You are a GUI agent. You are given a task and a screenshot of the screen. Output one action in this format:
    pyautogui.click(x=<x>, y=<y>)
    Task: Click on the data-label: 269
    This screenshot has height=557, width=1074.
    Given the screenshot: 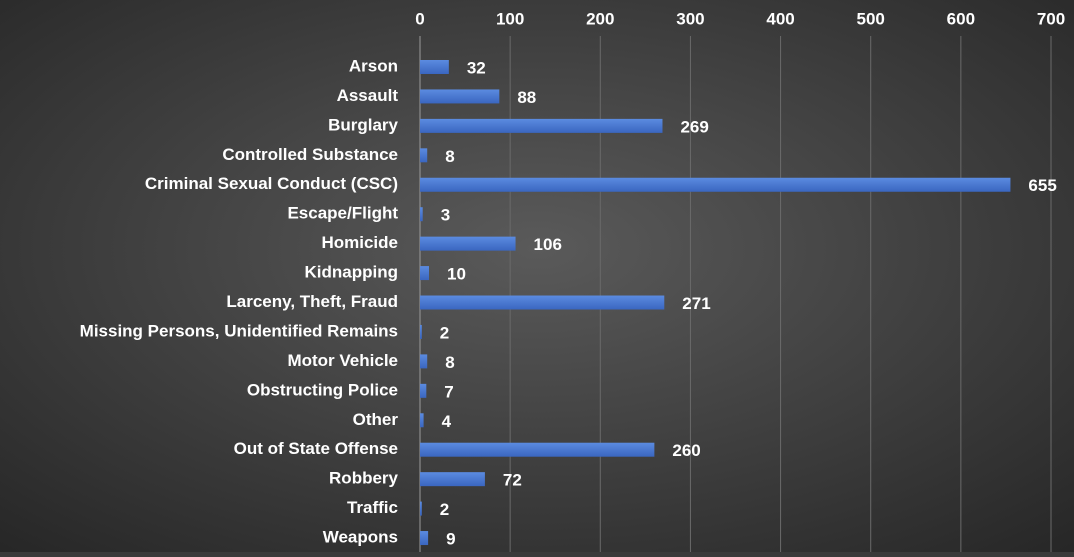 What is the action you would take?
    pyautogui.click(x=694, y=126)
    